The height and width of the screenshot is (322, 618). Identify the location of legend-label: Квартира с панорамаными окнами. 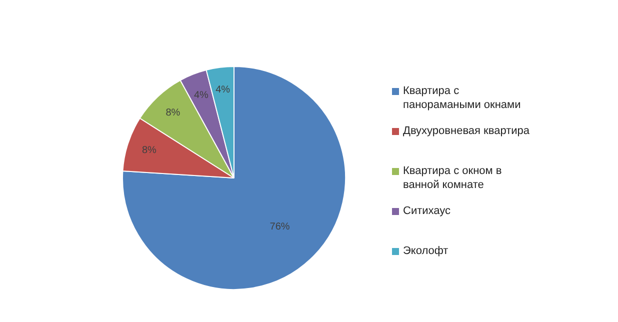
(462, 98).